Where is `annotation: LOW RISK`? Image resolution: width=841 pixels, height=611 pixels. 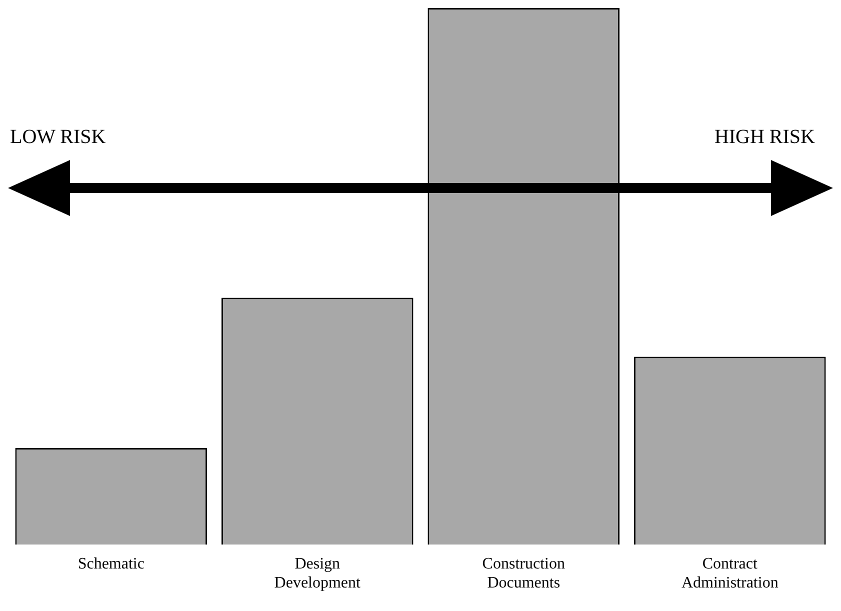 annotation: LOW RISK is located at coordinates (58, 137).